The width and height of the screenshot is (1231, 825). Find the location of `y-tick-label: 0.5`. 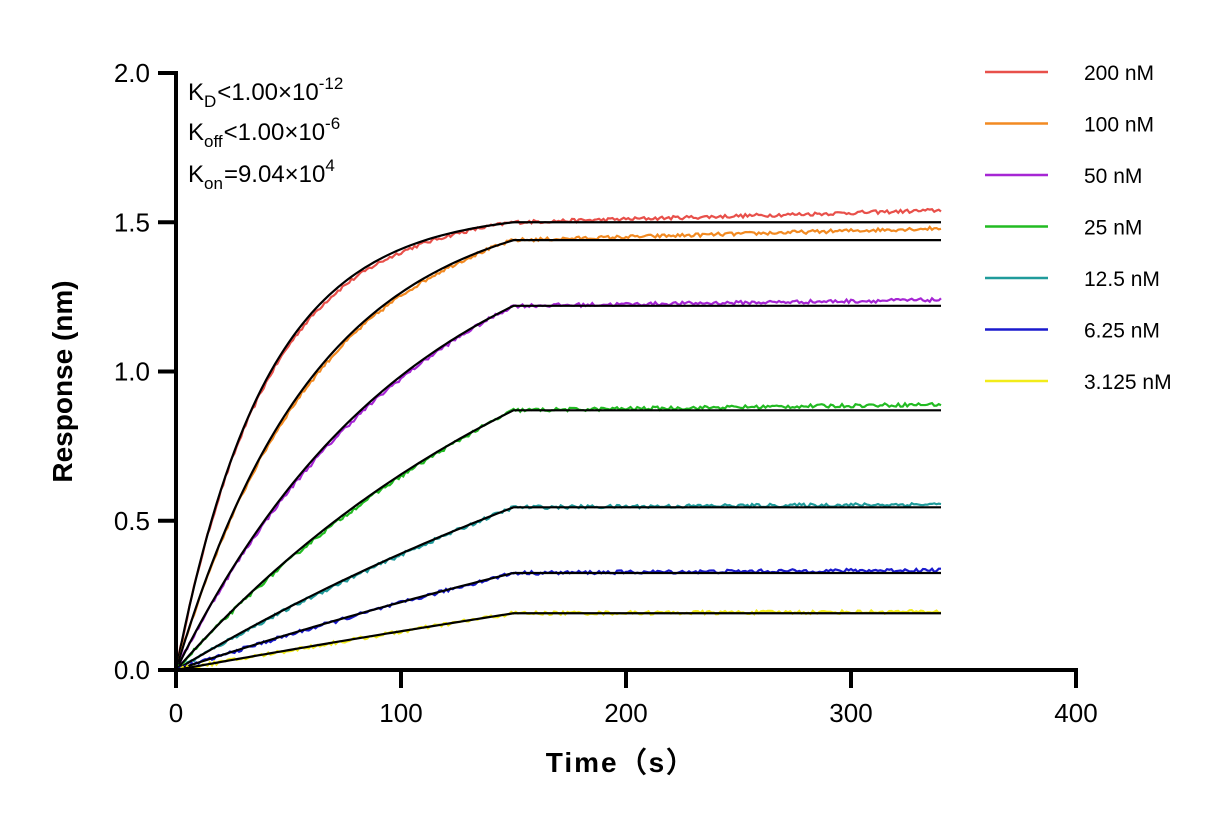

y-tick-label: 0.5 is located at coordinates (132, 521).